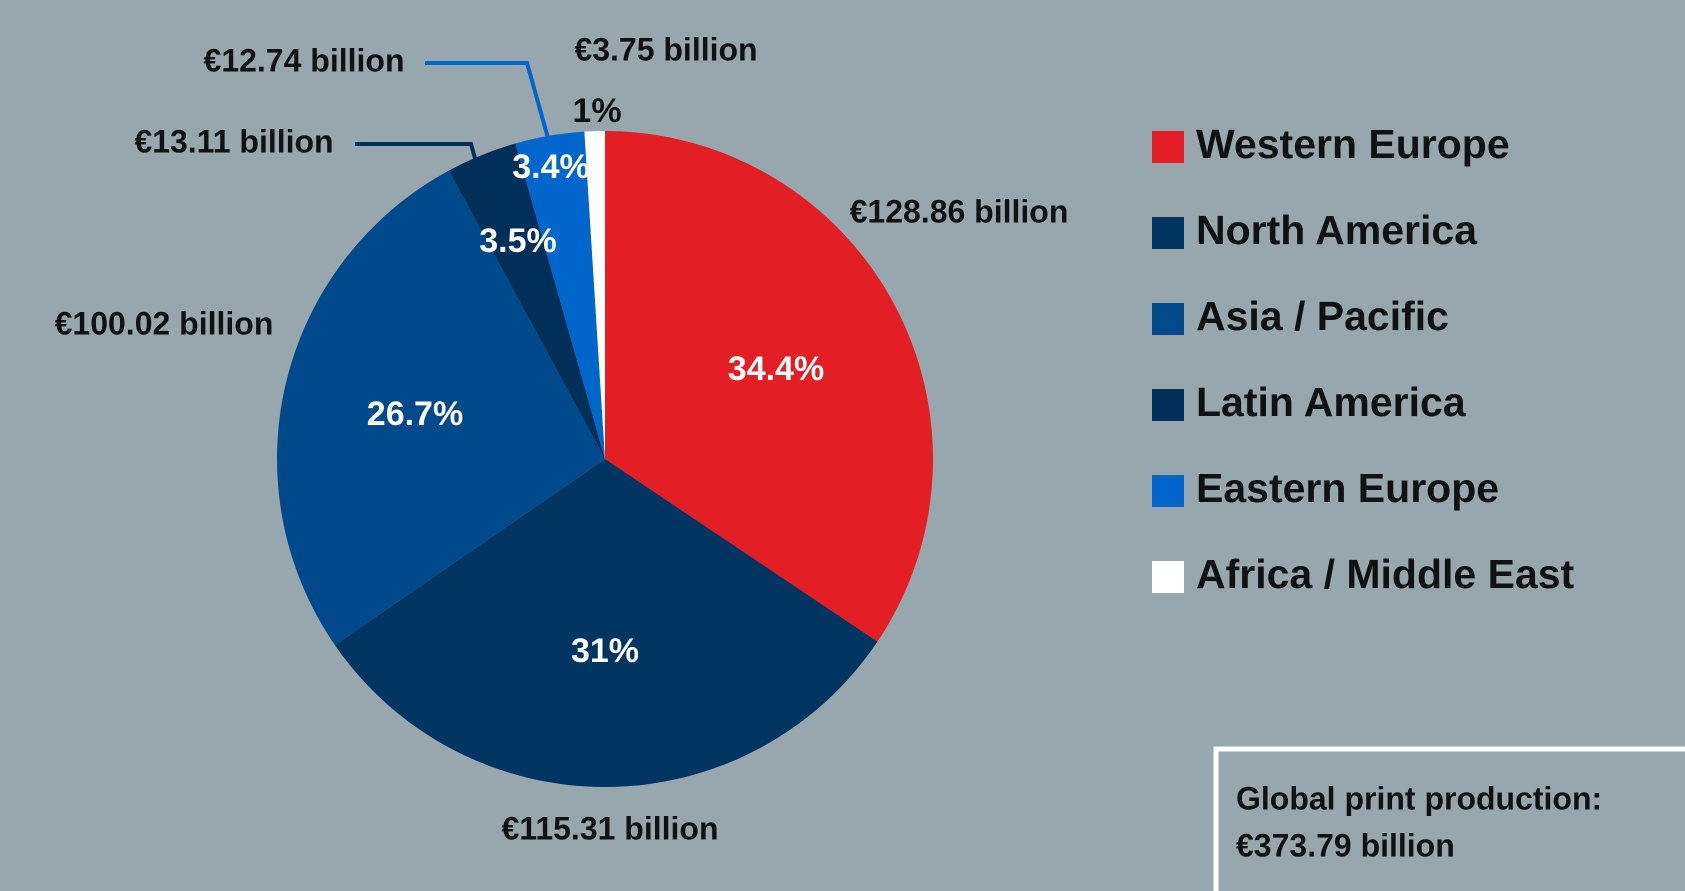 This screenshot has height=891, width=1685. Describe the element at coordinates (776, 369) in the screenshot. I see `value-label: 34.4%` at that location.